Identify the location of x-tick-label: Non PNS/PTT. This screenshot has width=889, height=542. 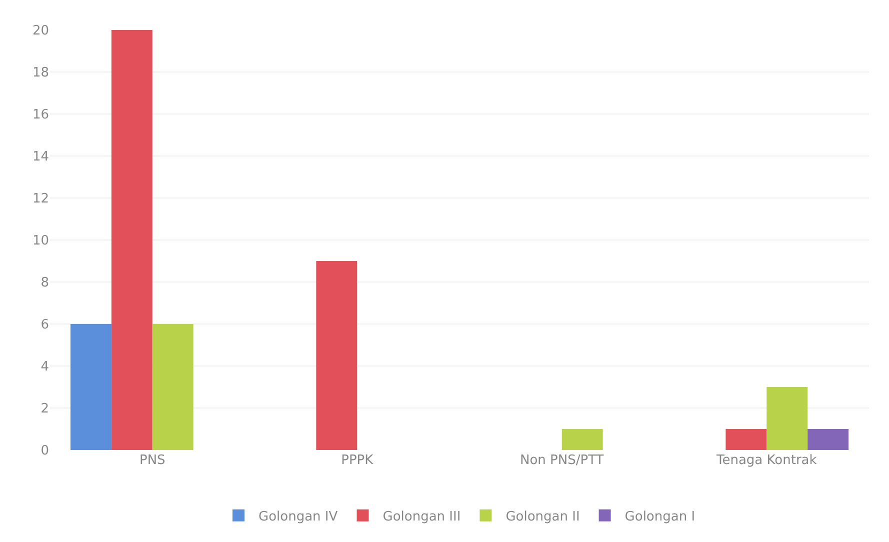
(562, 460).